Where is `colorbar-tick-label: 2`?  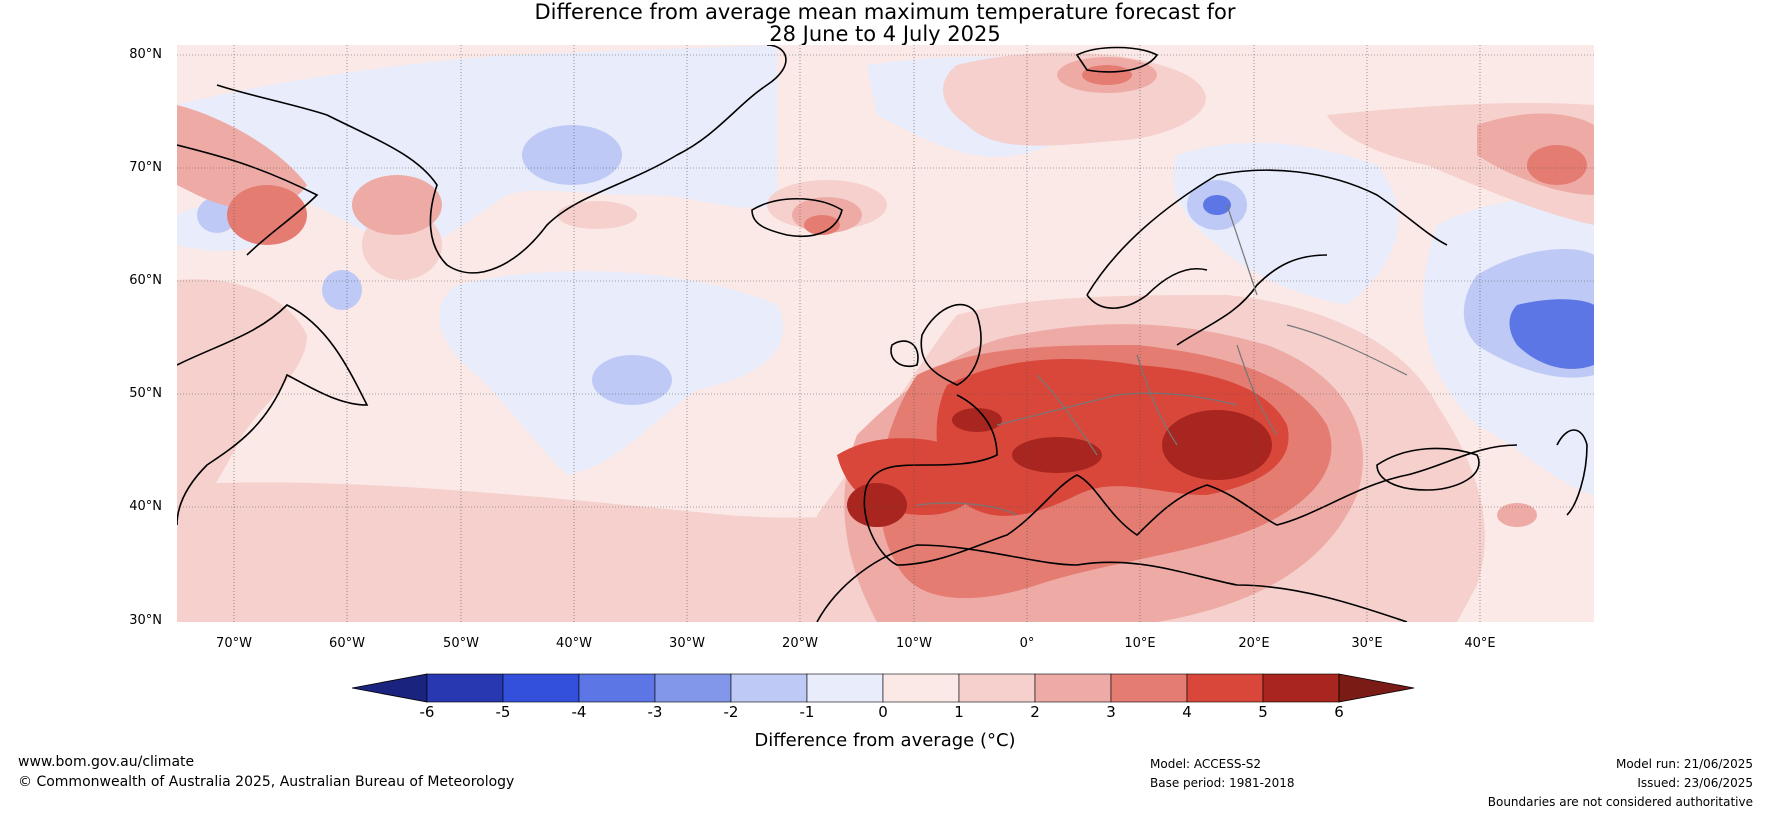
colorbar-tick-label: 2 is located at coordinates (1035, 712).